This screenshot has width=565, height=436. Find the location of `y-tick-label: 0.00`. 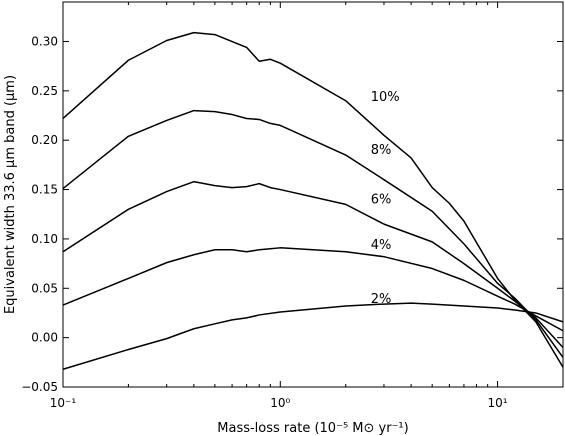

y-tick-label: 0.00 is located at coordinates (44, 338).